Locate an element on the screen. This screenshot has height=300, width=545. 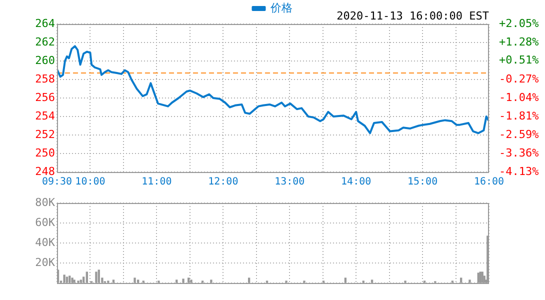
x-tick-label: 10:00 is located at coordinates (90, 182).